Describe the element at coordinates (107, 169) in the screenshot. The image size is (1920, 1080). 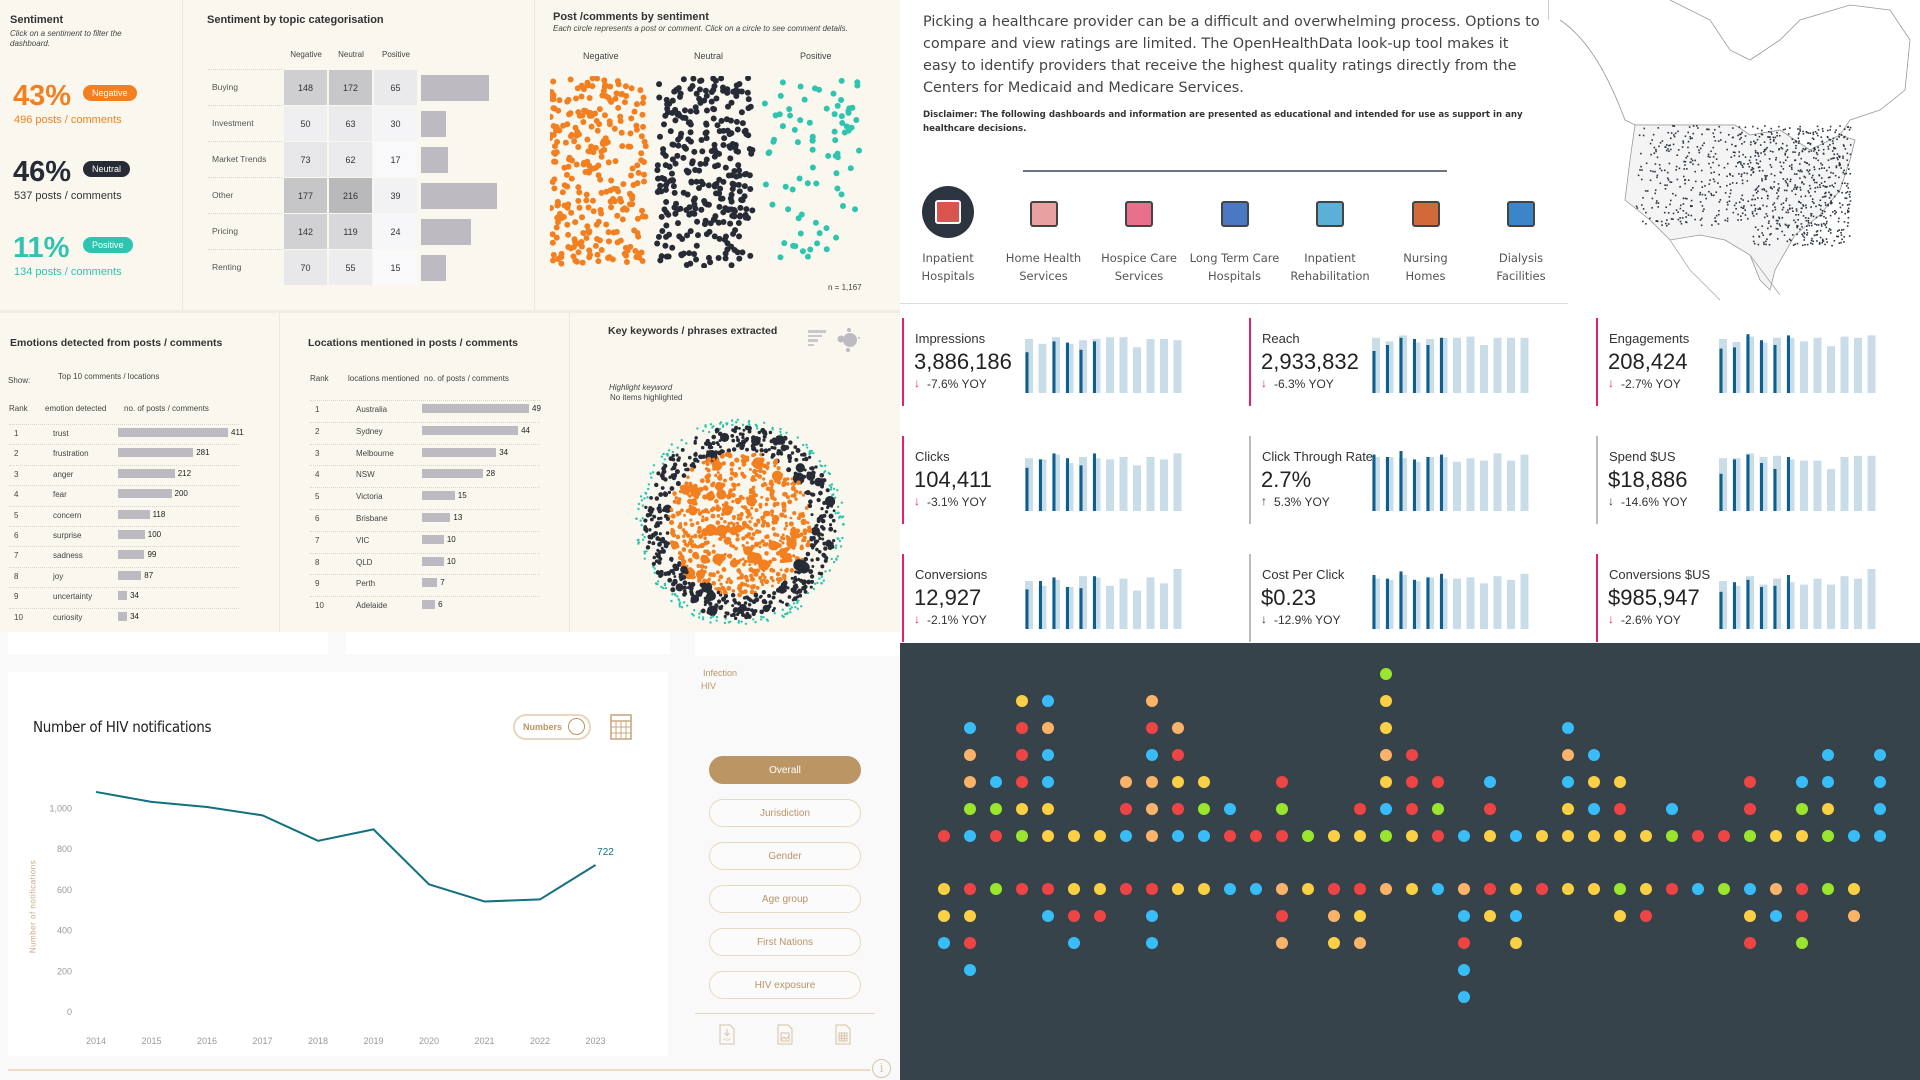
I see `sentiment-badge: Neutral` at that location.